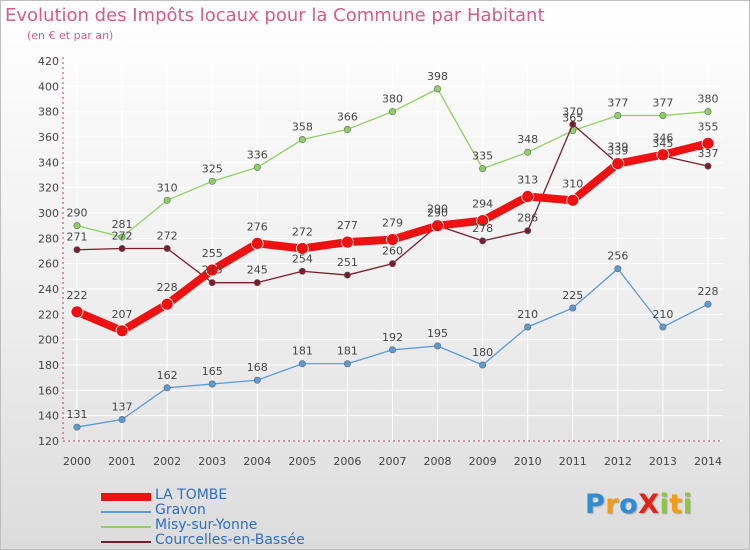  Describe the element at coordinates (687, 504) in the screenshot. I see `logo-letter: i` at that location.